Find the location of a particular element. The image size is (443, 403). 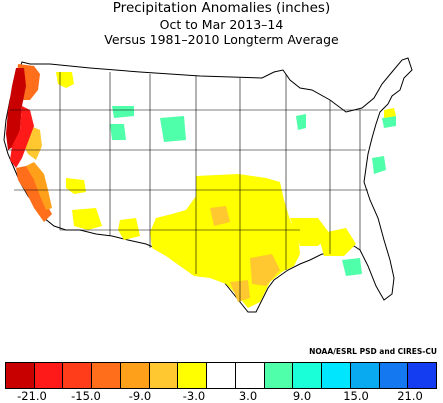

region-wet-slight-michigan is located at coordinates (301, 122).